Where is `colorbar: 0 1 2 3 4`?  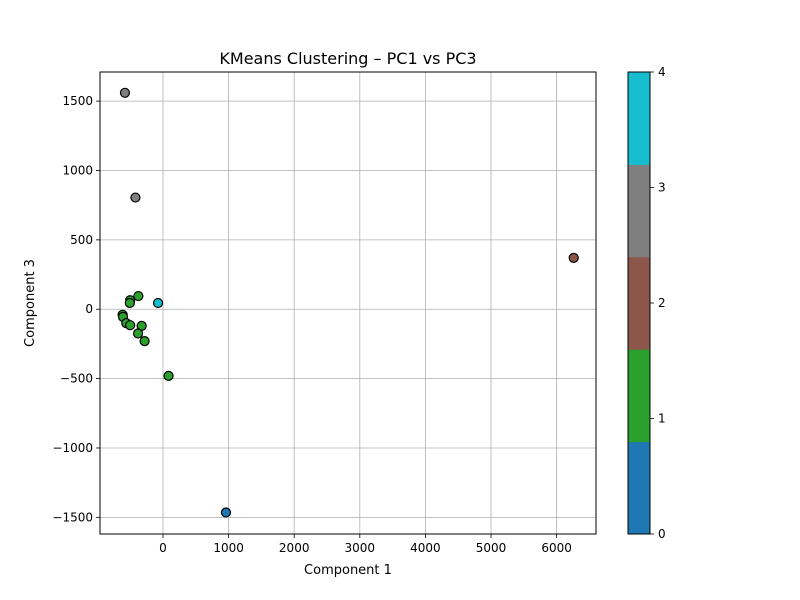 colorbar: 0 1 2 3 4 is located at coordinates (646, 303).